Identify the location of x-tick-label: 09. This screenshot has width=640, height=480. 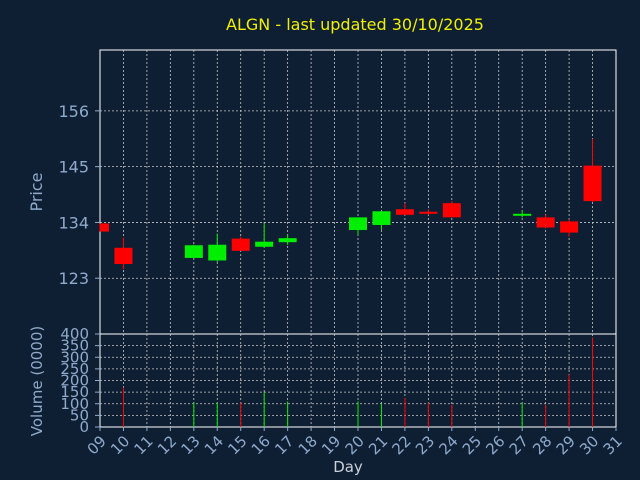
(97, 445).